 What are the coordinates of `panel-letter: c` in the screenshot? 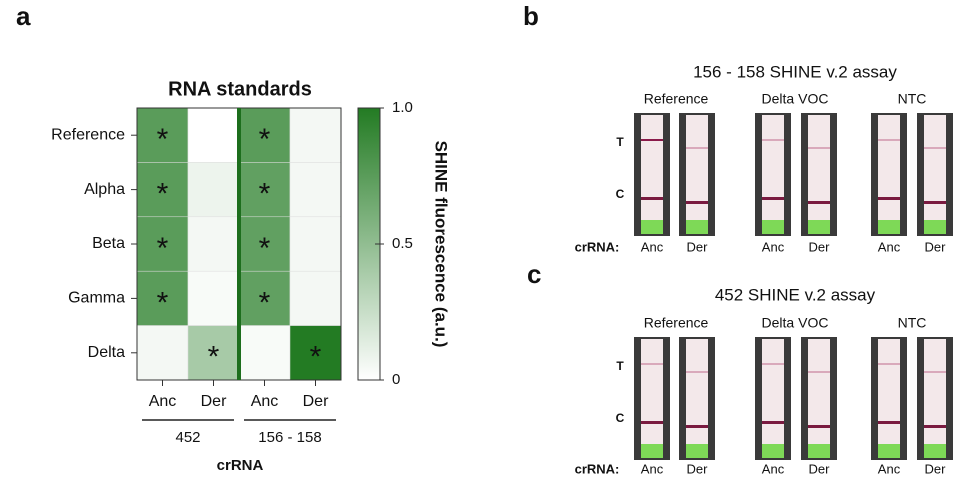 It's located at (534, 274).